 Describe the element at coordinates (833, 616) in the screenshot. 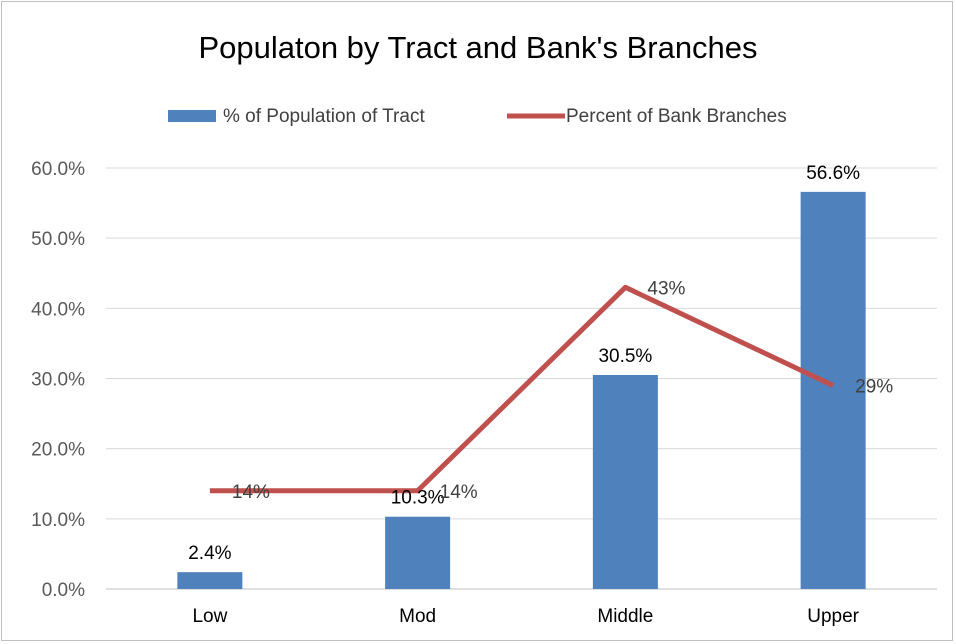

I see `x-category-label: Upper` at that location.